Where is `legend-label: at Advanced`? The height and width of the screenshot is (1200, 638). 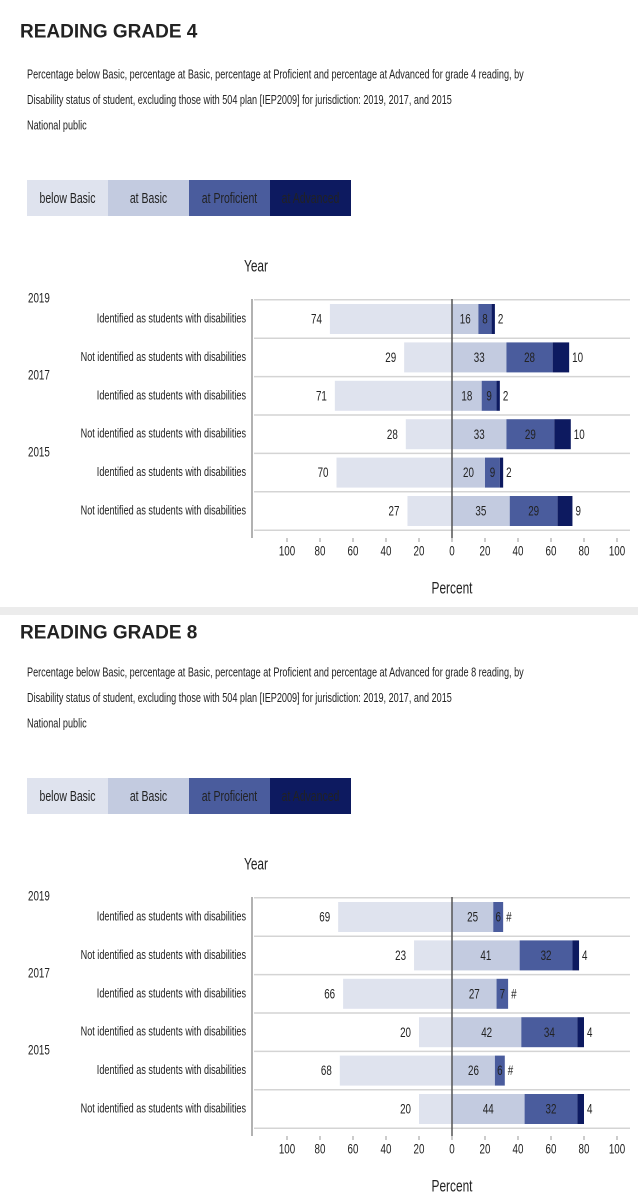
legend-label: at Advanced is located at coordinates (311, 197).